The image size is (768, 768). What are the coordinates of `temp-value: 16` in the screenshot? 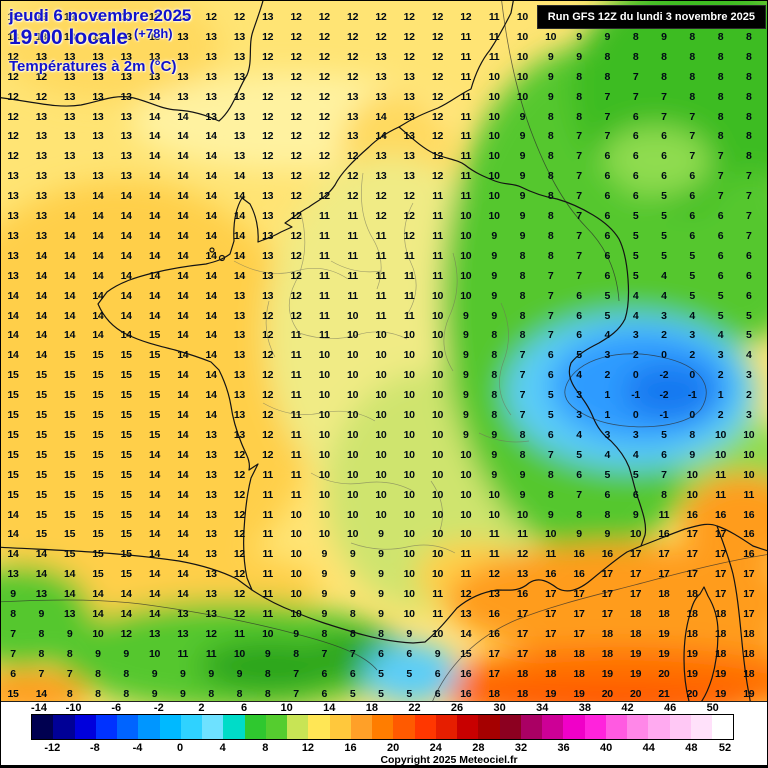 It's located at (579, 554).